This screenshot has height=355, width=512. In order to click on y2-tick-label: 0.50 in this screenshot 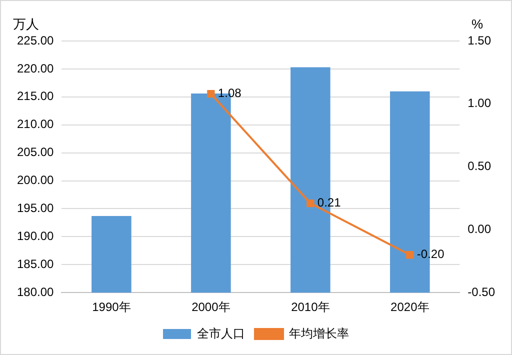, I will do `click(480, 166)`.